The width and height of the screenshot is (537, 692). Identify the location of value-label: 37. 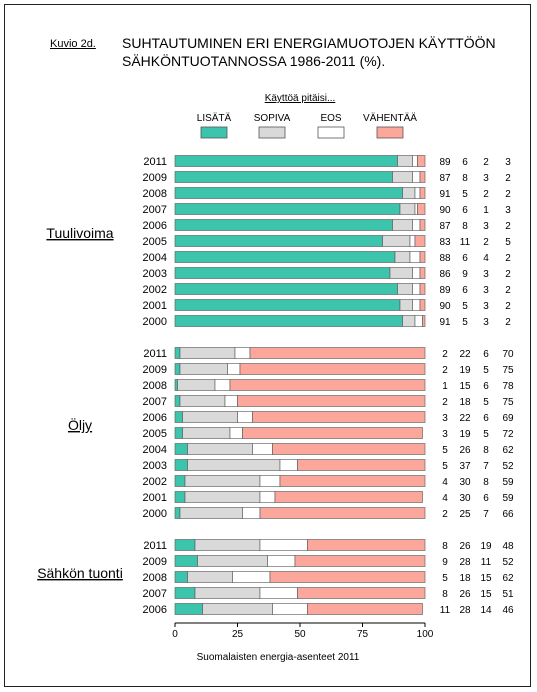
(465, 466).